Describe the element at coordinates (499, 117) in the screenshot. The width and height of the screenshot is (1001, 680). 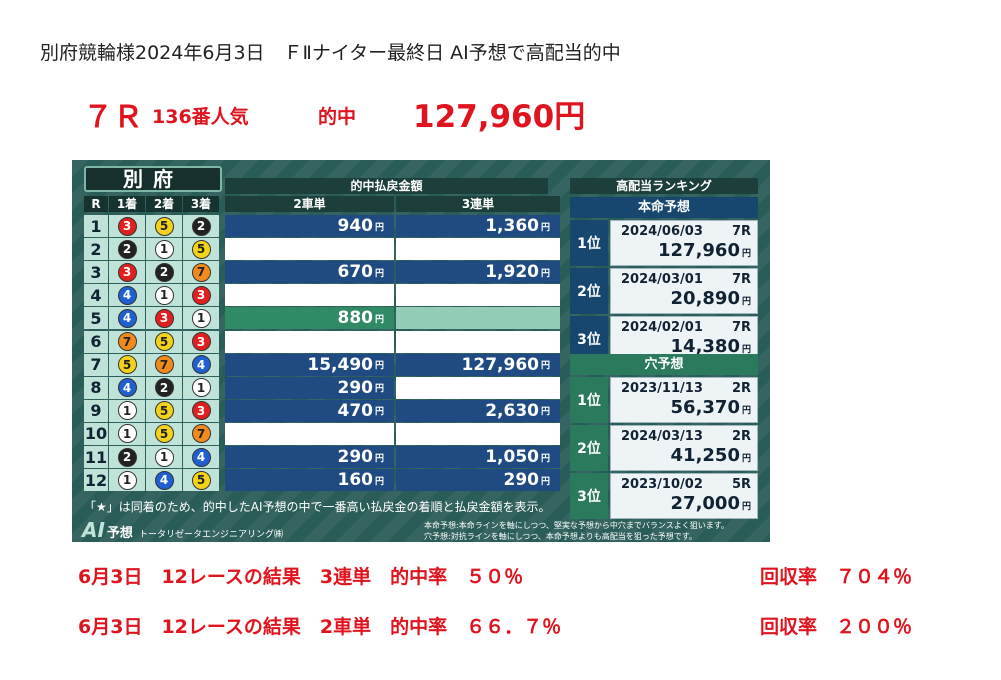
I see `highlight-amount: 127,960円` at that location.